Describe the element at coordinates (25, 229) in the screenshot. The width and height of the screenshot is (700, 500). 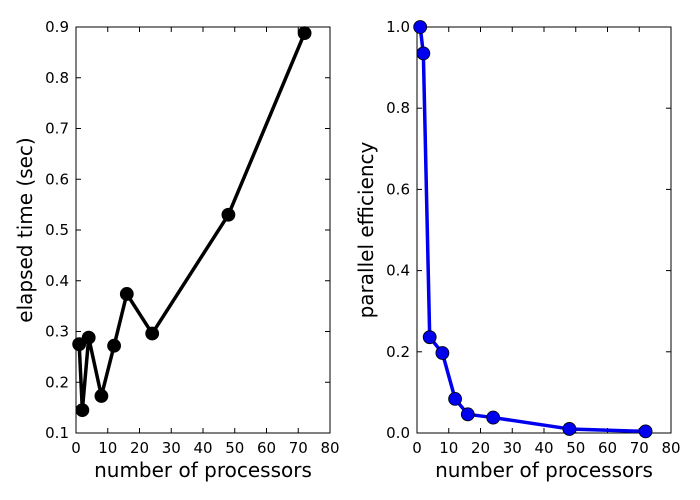
I see `y-axis-label: elapsed time (sec)` at that location.